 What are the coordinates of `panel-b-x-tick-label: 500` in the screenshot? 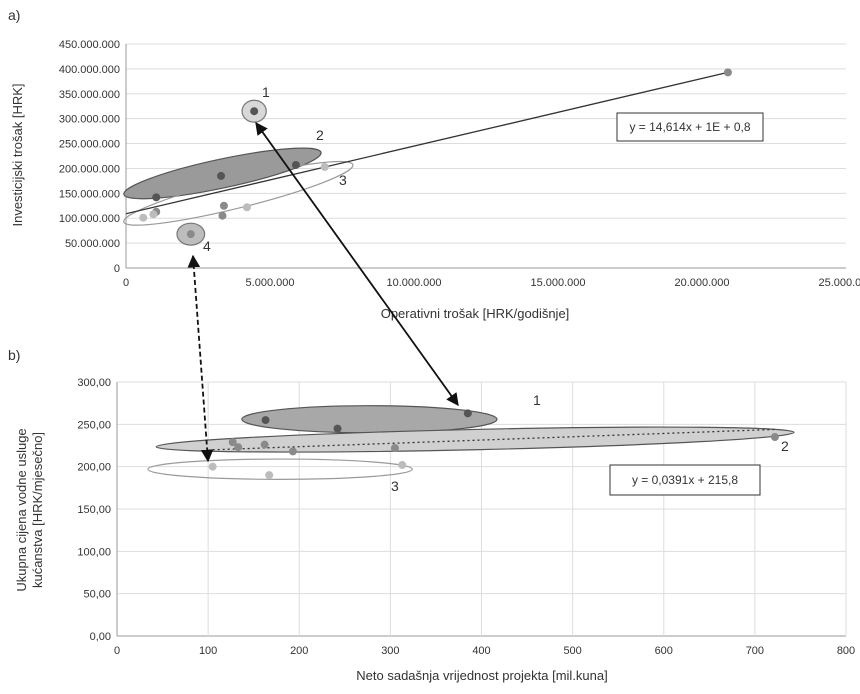 It's located at (572, 651).